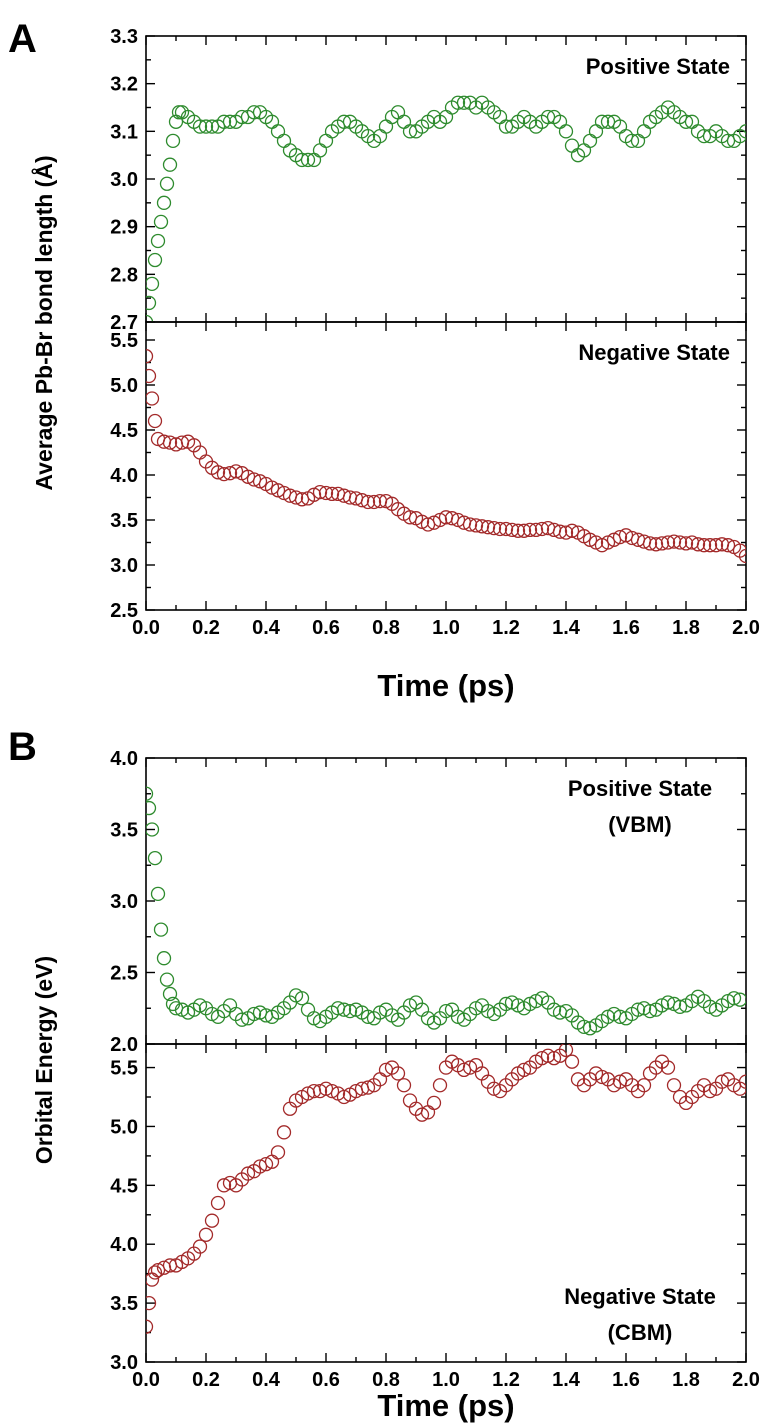 The height and width of the screenshot is (1424, 770). What do you see at coordinates (124, 132) in the screenshot?
I see `y-tick-label: 3.1` at bounding box center [124, 132].